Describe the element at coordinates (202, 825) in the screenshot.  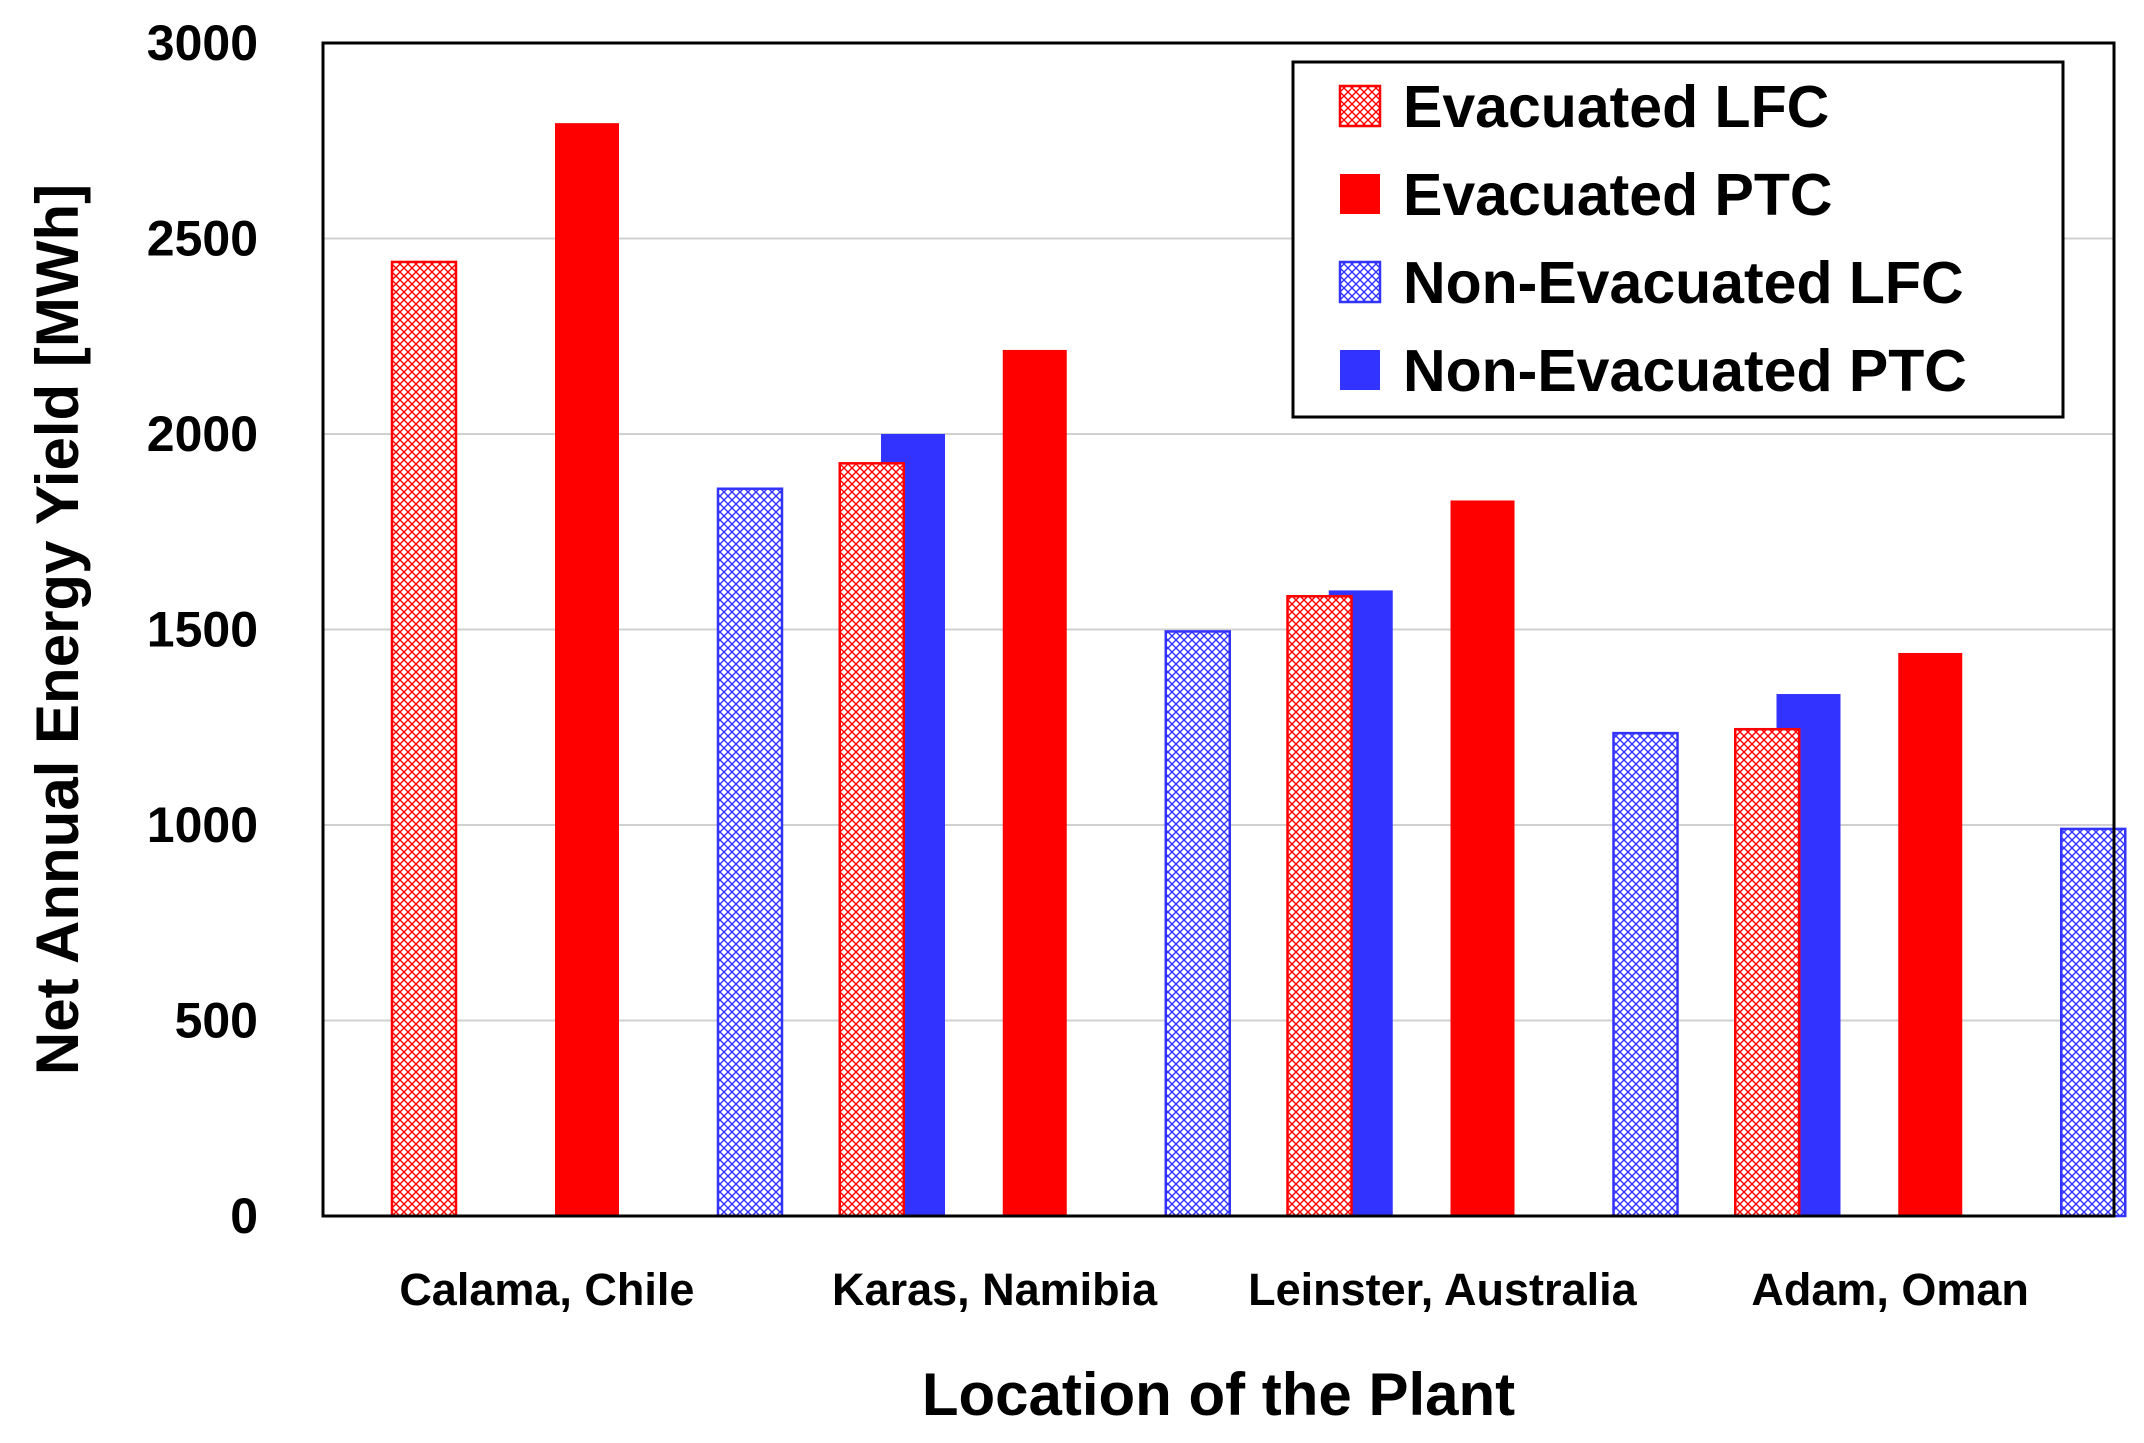
I see `y-tick-label: 1000` at that location.